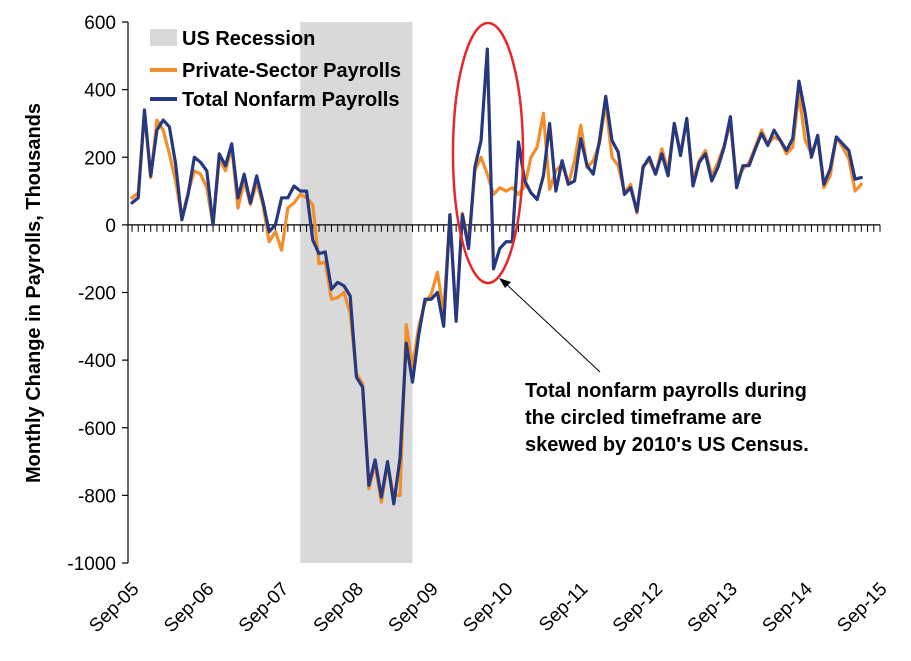  I want to click on y-axis-title: Monthly Change in Payrolls, Thousands, so click(34, 293).